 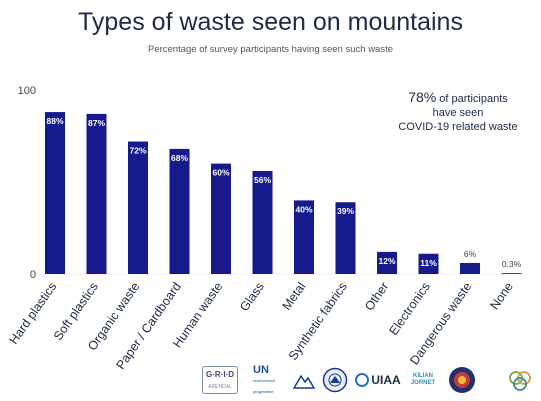 I want to click on bar-value-label: 72%, so click(x=137, y=151).